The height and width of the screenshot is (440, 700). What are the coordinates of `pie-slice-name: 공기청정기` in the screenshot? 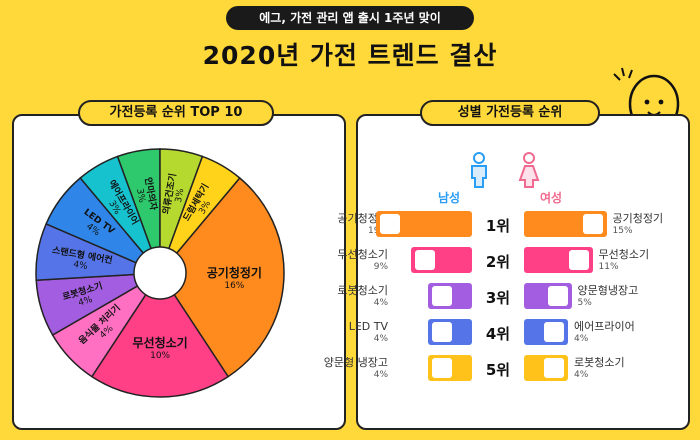 It's located at (234, 272).